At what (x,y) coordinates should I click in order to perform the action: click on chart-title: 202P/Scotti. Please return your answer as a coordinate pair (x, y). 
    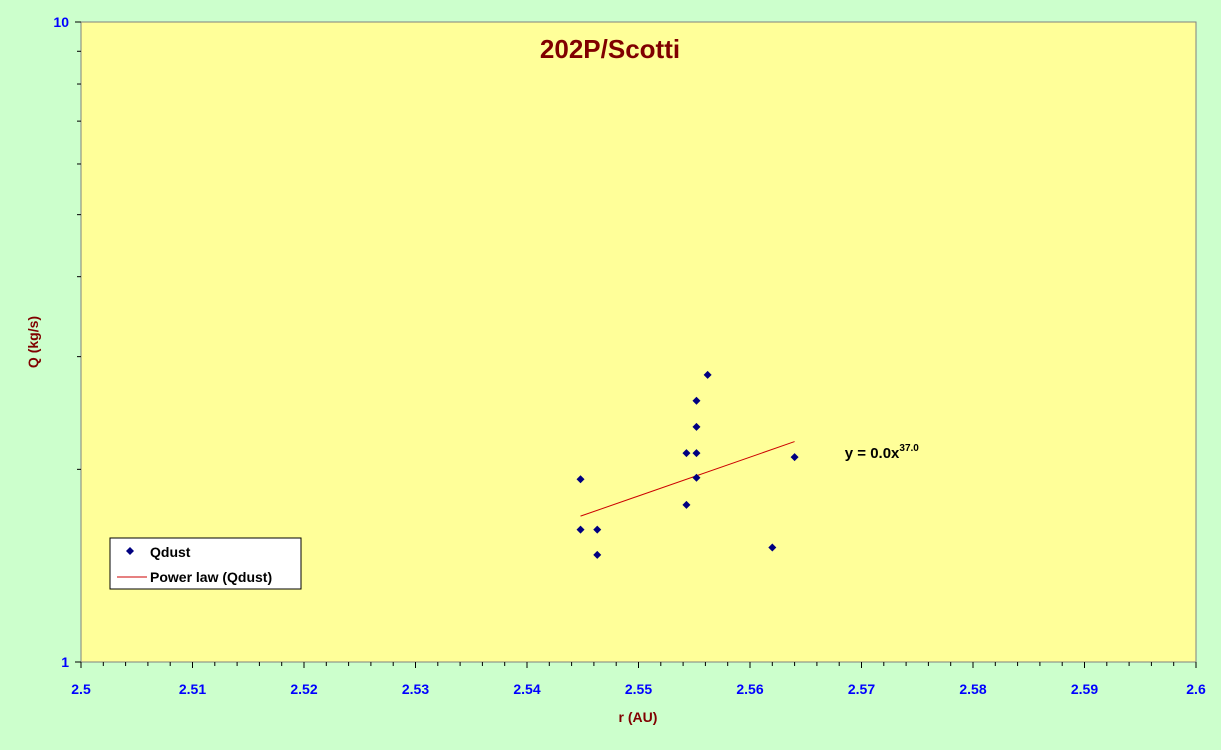
    Looking at the image, I should click on (610, 49).